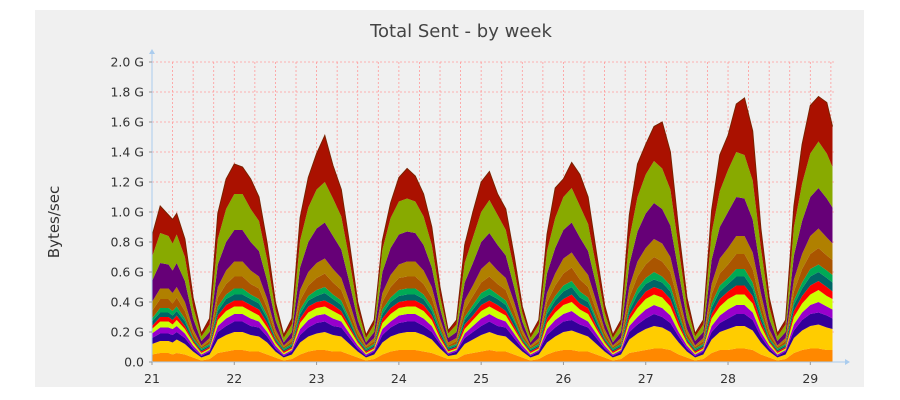  I want to click on y-tick-label: 1.4 G, so click(127, 152).